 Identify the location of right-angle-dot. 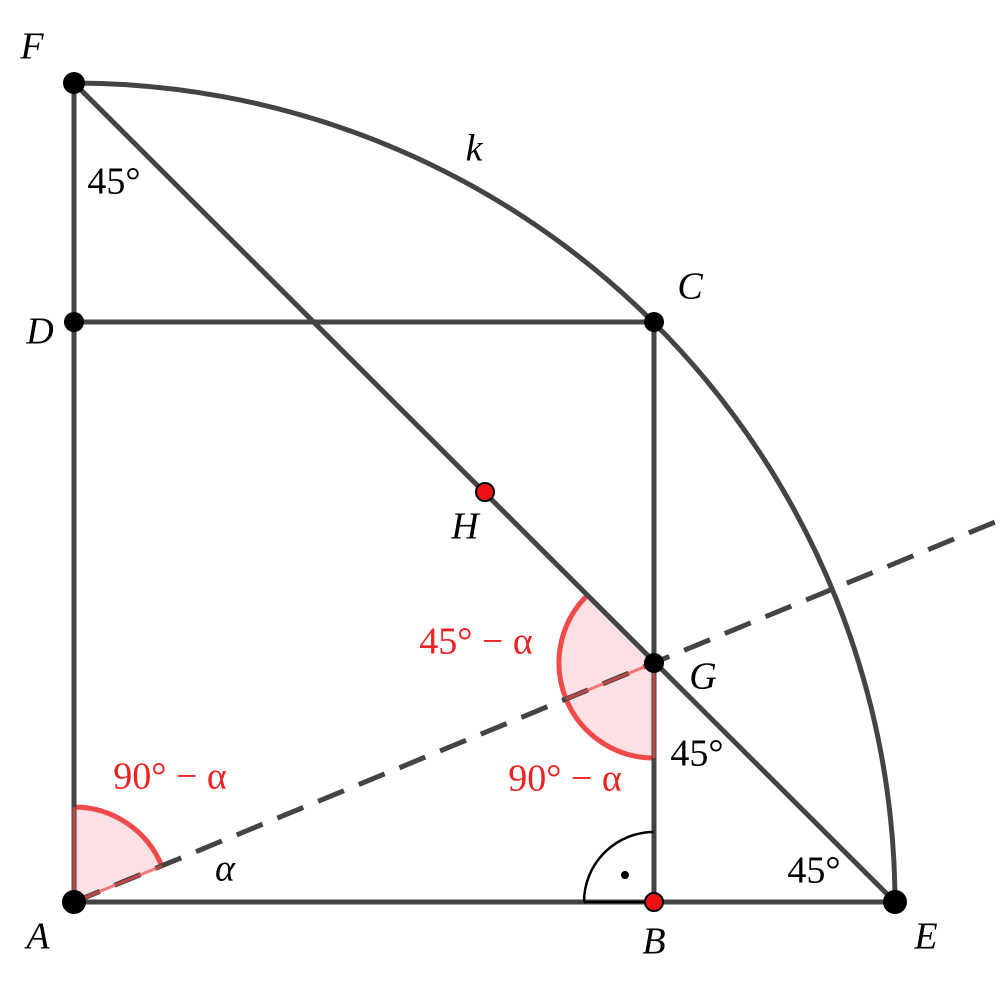
(625, 875).